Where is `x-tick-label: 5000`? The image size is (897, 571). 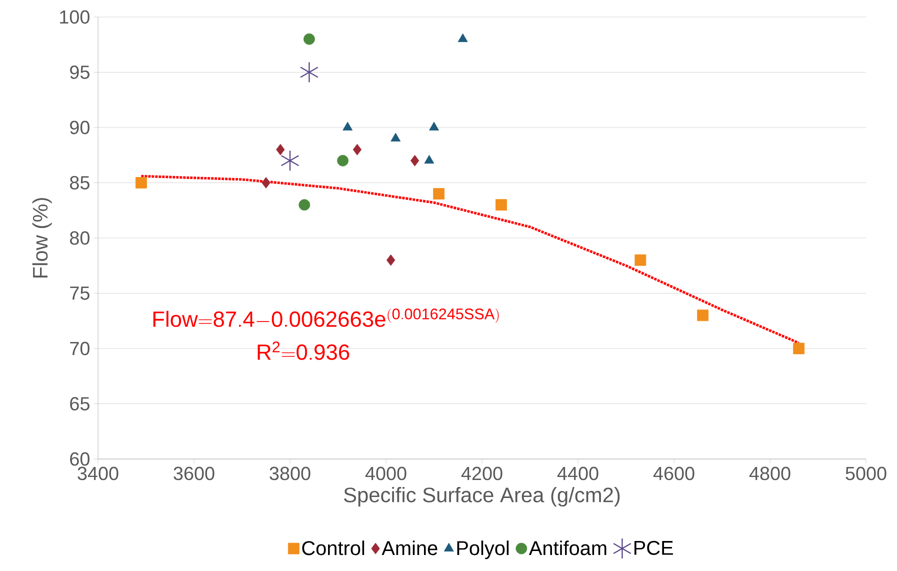
x-tick-label: 5000 is located at coordinates (866, 473).